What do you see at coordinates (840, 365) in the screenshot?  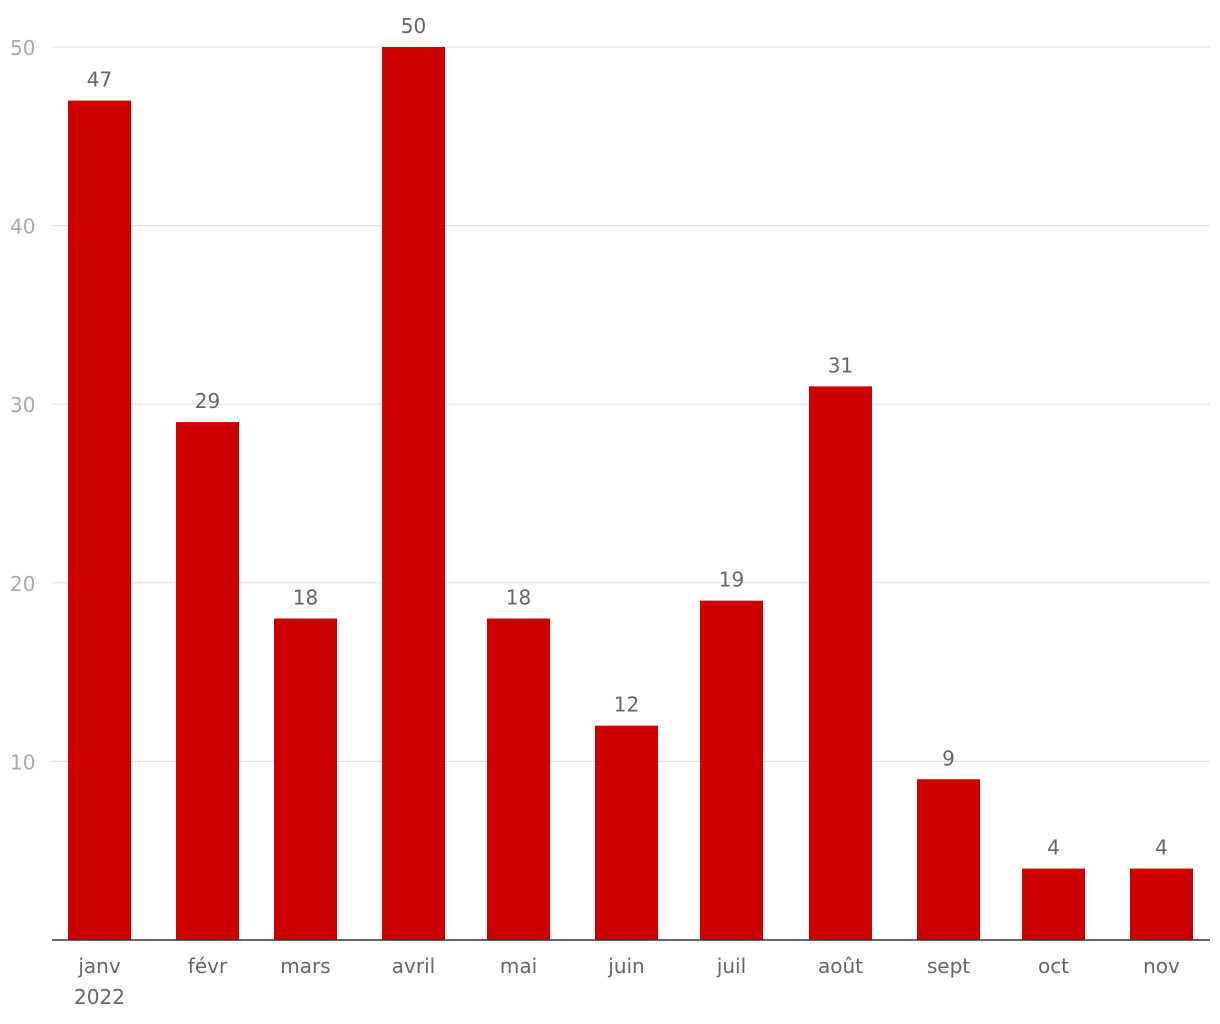 I see `data-label: 31` at bounding box center [840, 365].